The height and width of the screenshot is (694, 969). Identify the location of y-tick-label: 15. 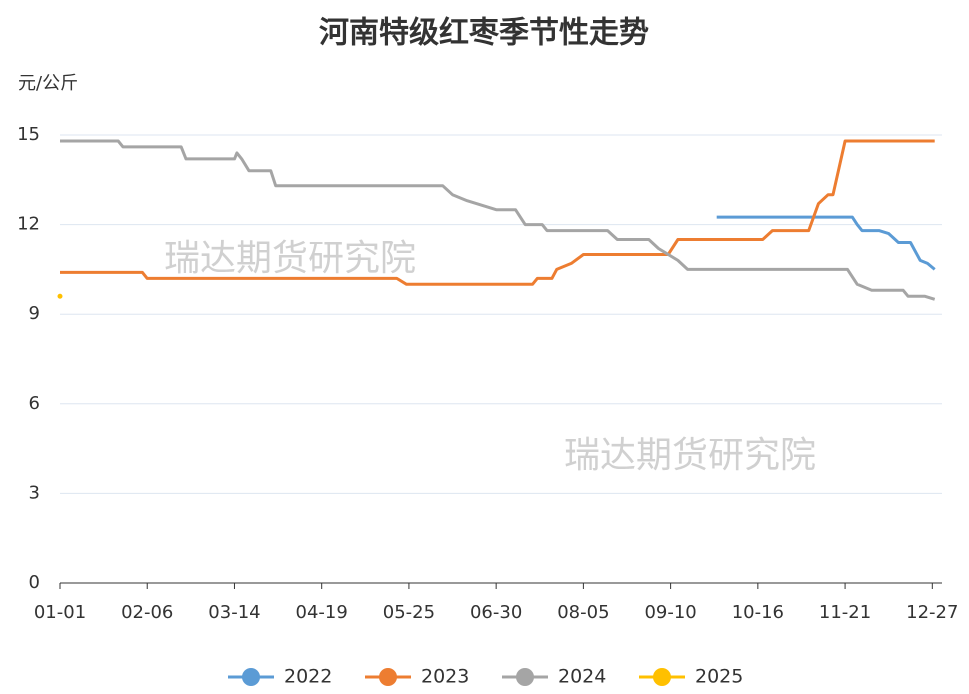
(28, 134).